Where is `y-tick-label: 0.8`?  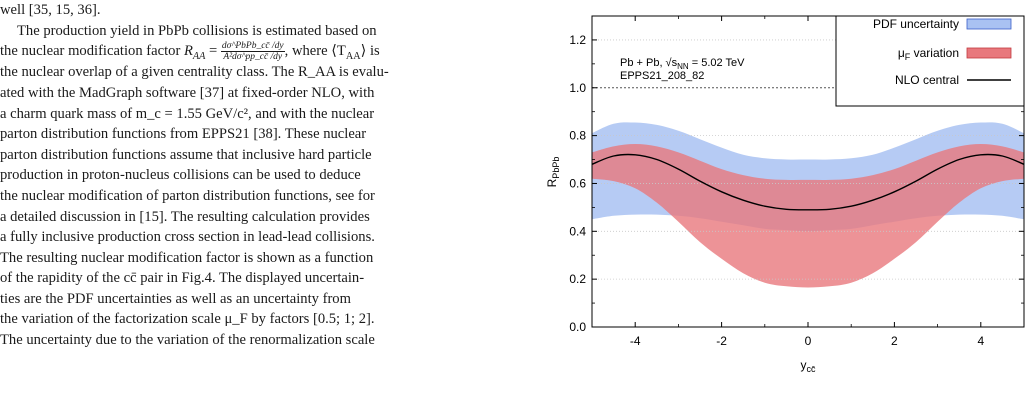
y-tick-label: 0.8 is located at coordinates (577, 136).